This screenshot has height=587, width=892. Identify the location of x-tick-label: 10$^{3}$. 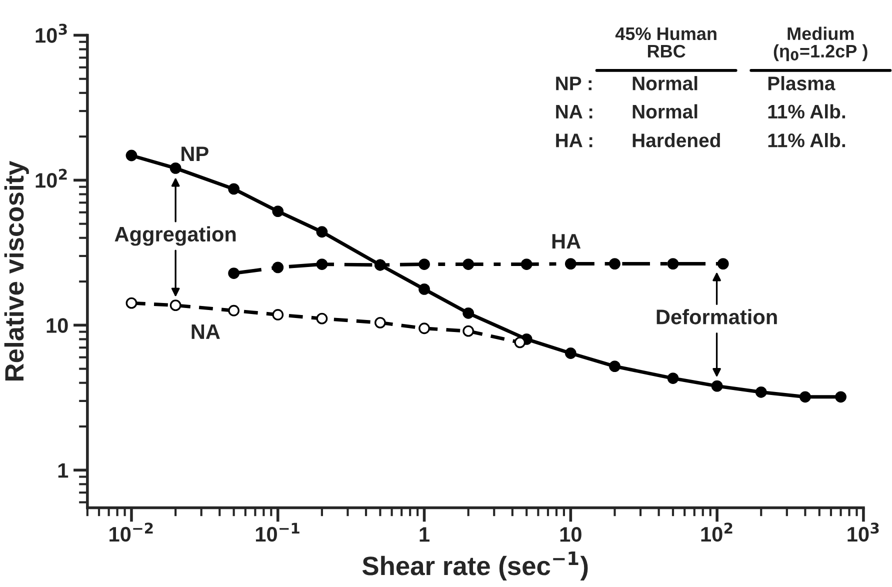
(863, 532).